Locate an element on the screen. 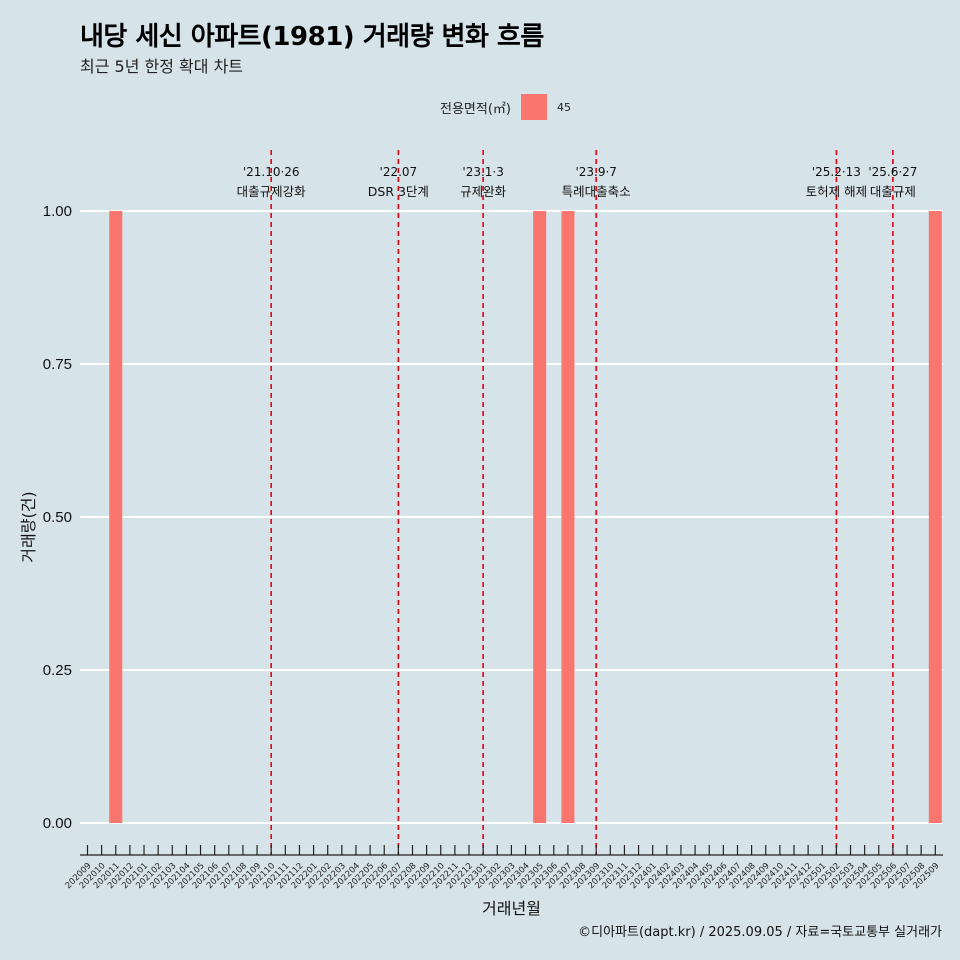 This screenshot has height=960, width=960. x-axis-title: 거래년월 is located at coordinates (511, 908).